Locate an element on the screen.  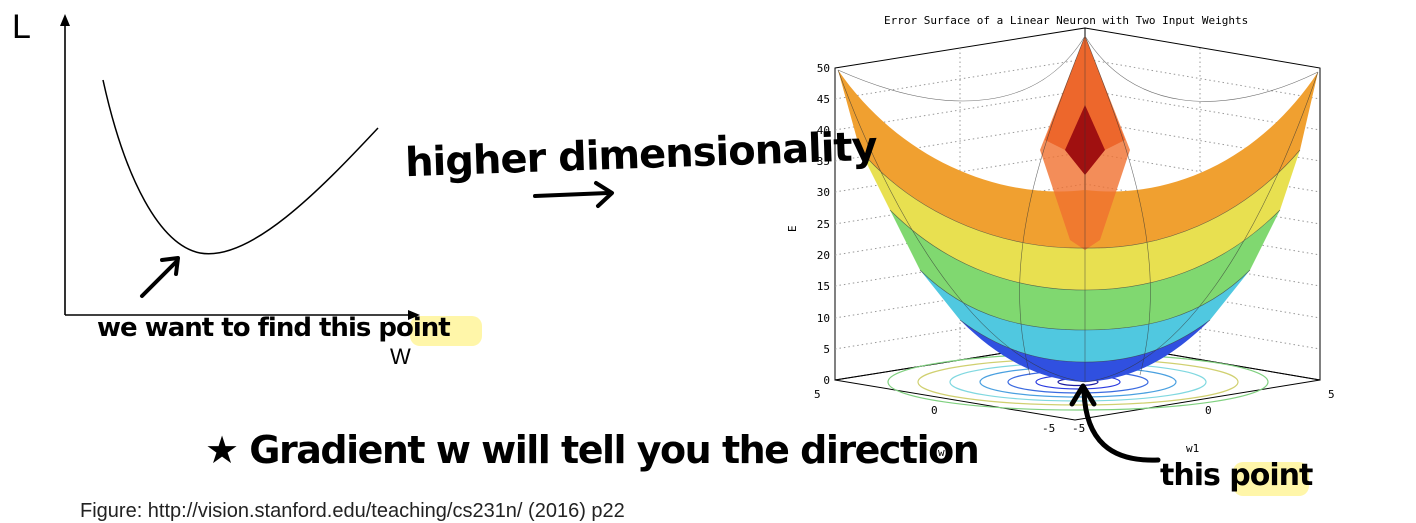
min-arrow-head is located at coordinates (170, 266).